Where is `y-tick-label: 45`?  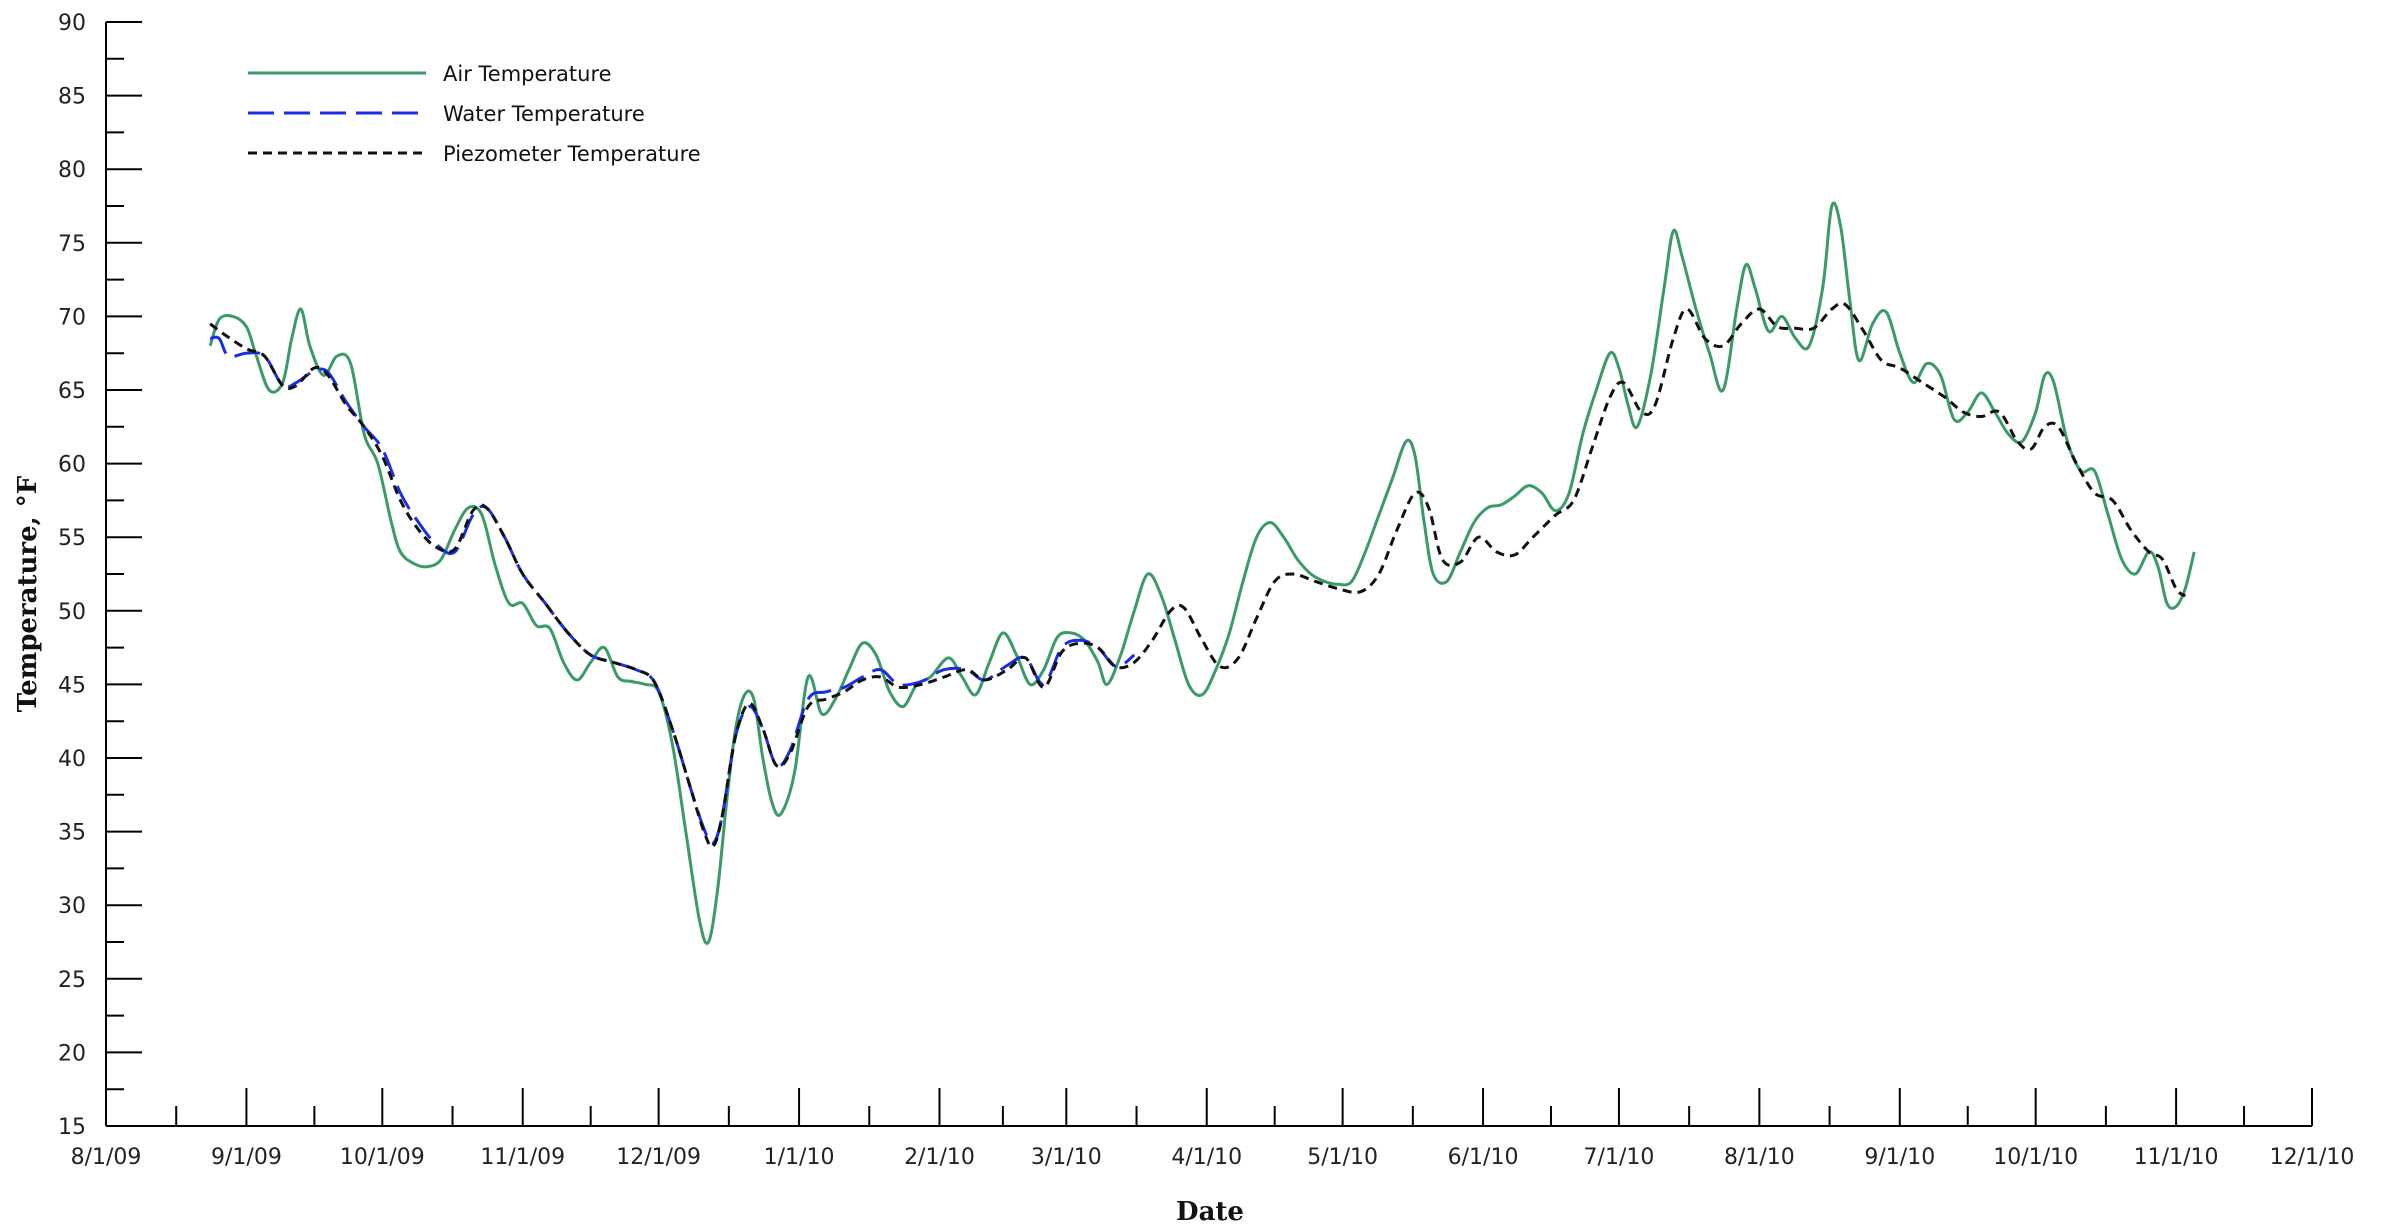
y-tick-label: 45 is located at coordinates (72, 685).